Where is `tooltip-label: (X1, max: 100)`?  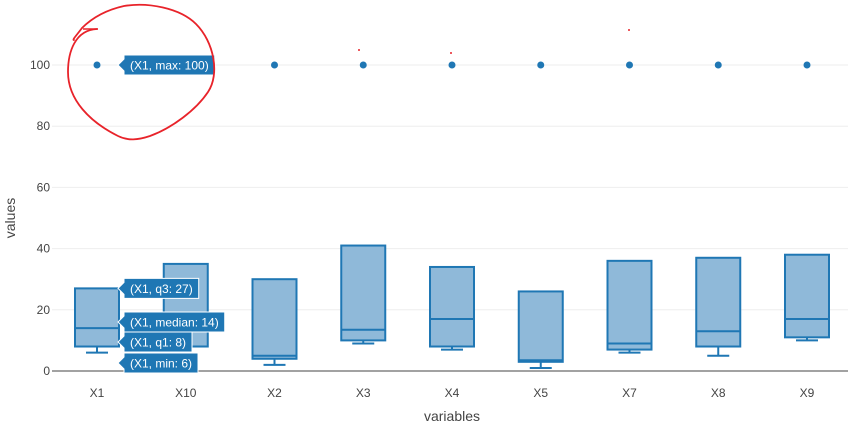
tooltip-label: (X1, max: 100) is located at coordinates (169, 66).